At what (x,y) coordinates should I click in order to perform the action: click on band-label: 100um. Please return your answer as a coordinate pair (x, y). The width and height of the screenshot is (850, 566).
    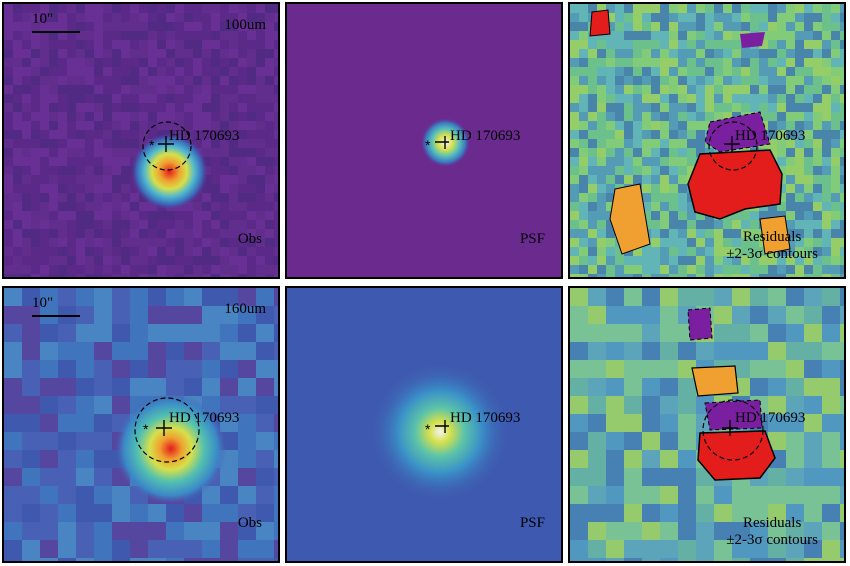
    Looking at the image, I should click on (245, 25).